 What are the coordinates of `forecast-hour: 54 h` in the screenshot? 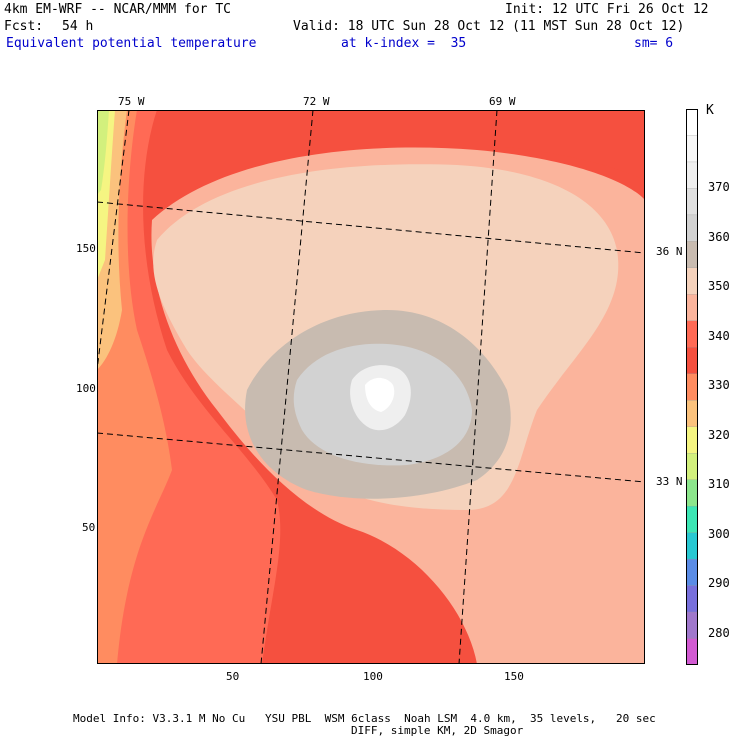 It's located at (78, 26).